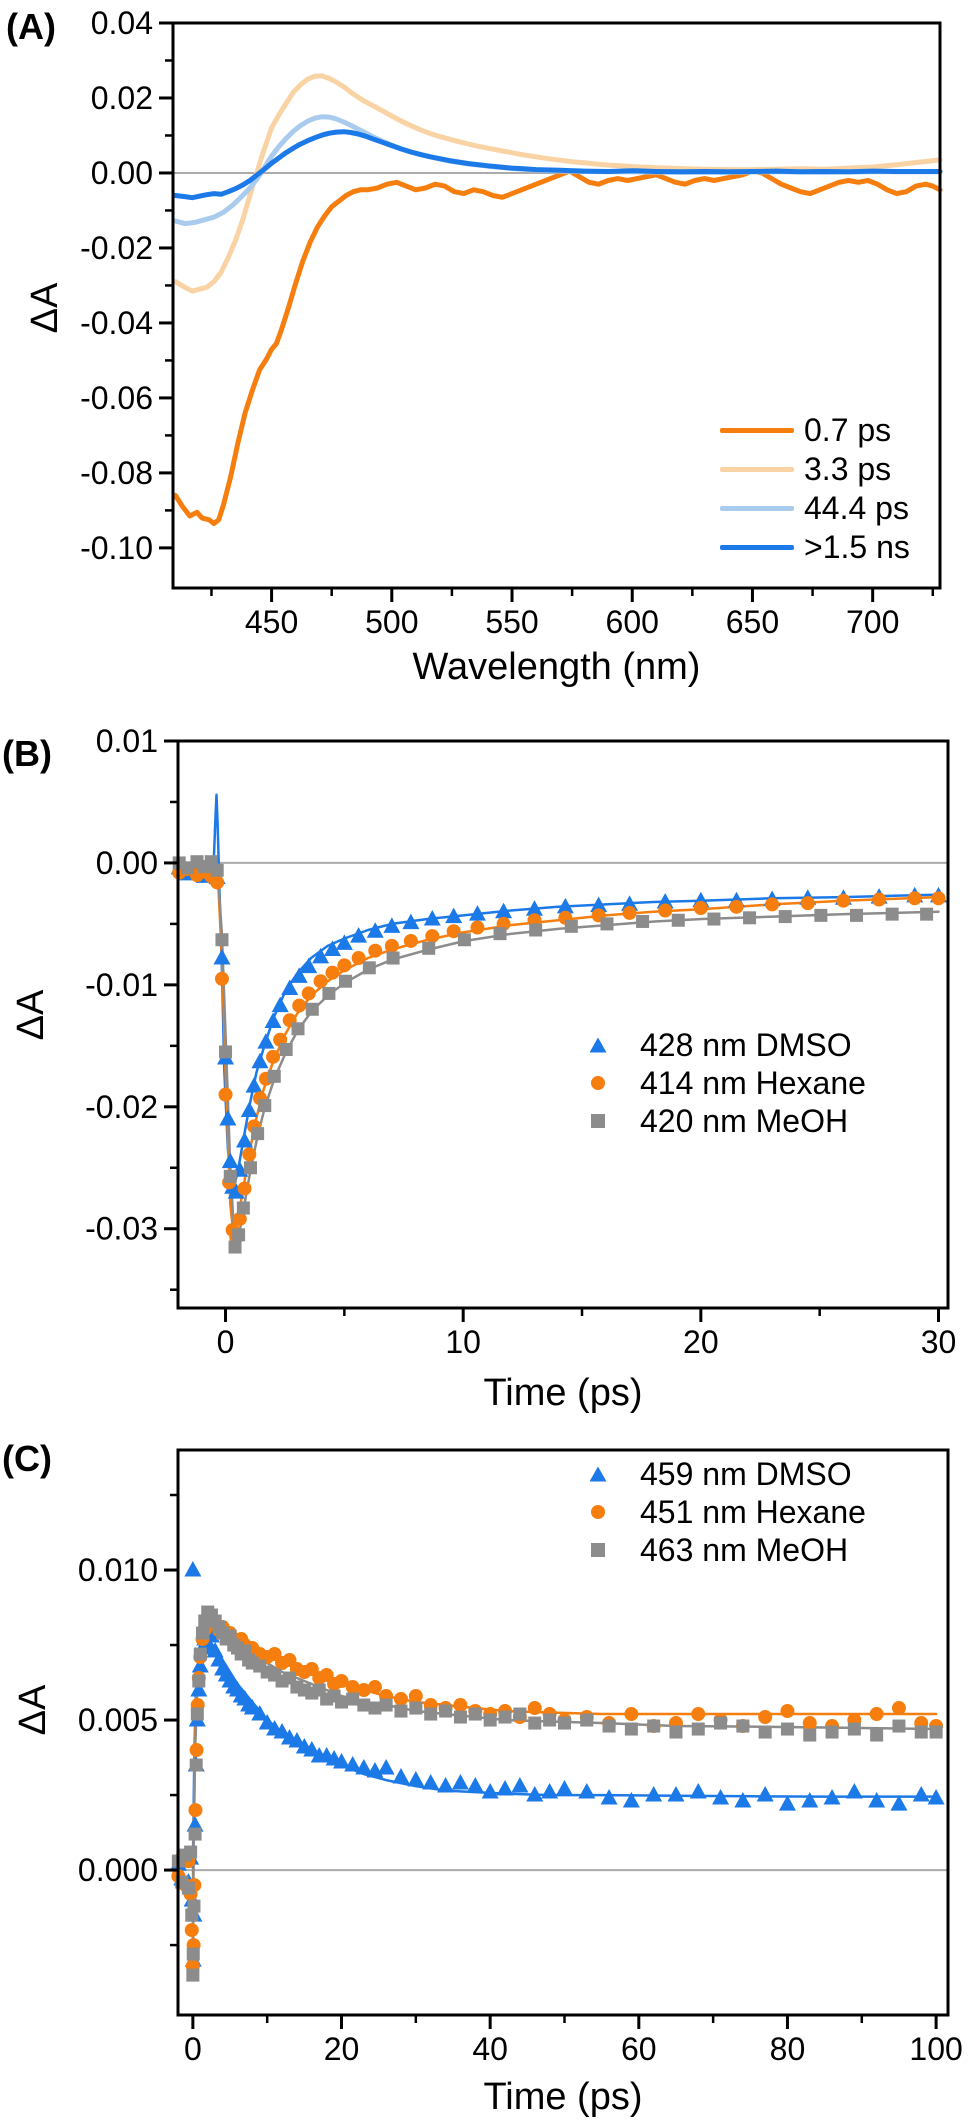 This screenshot has height=2125, width=969. I want to click on panel-b-letter: (B), so click(27, 753).